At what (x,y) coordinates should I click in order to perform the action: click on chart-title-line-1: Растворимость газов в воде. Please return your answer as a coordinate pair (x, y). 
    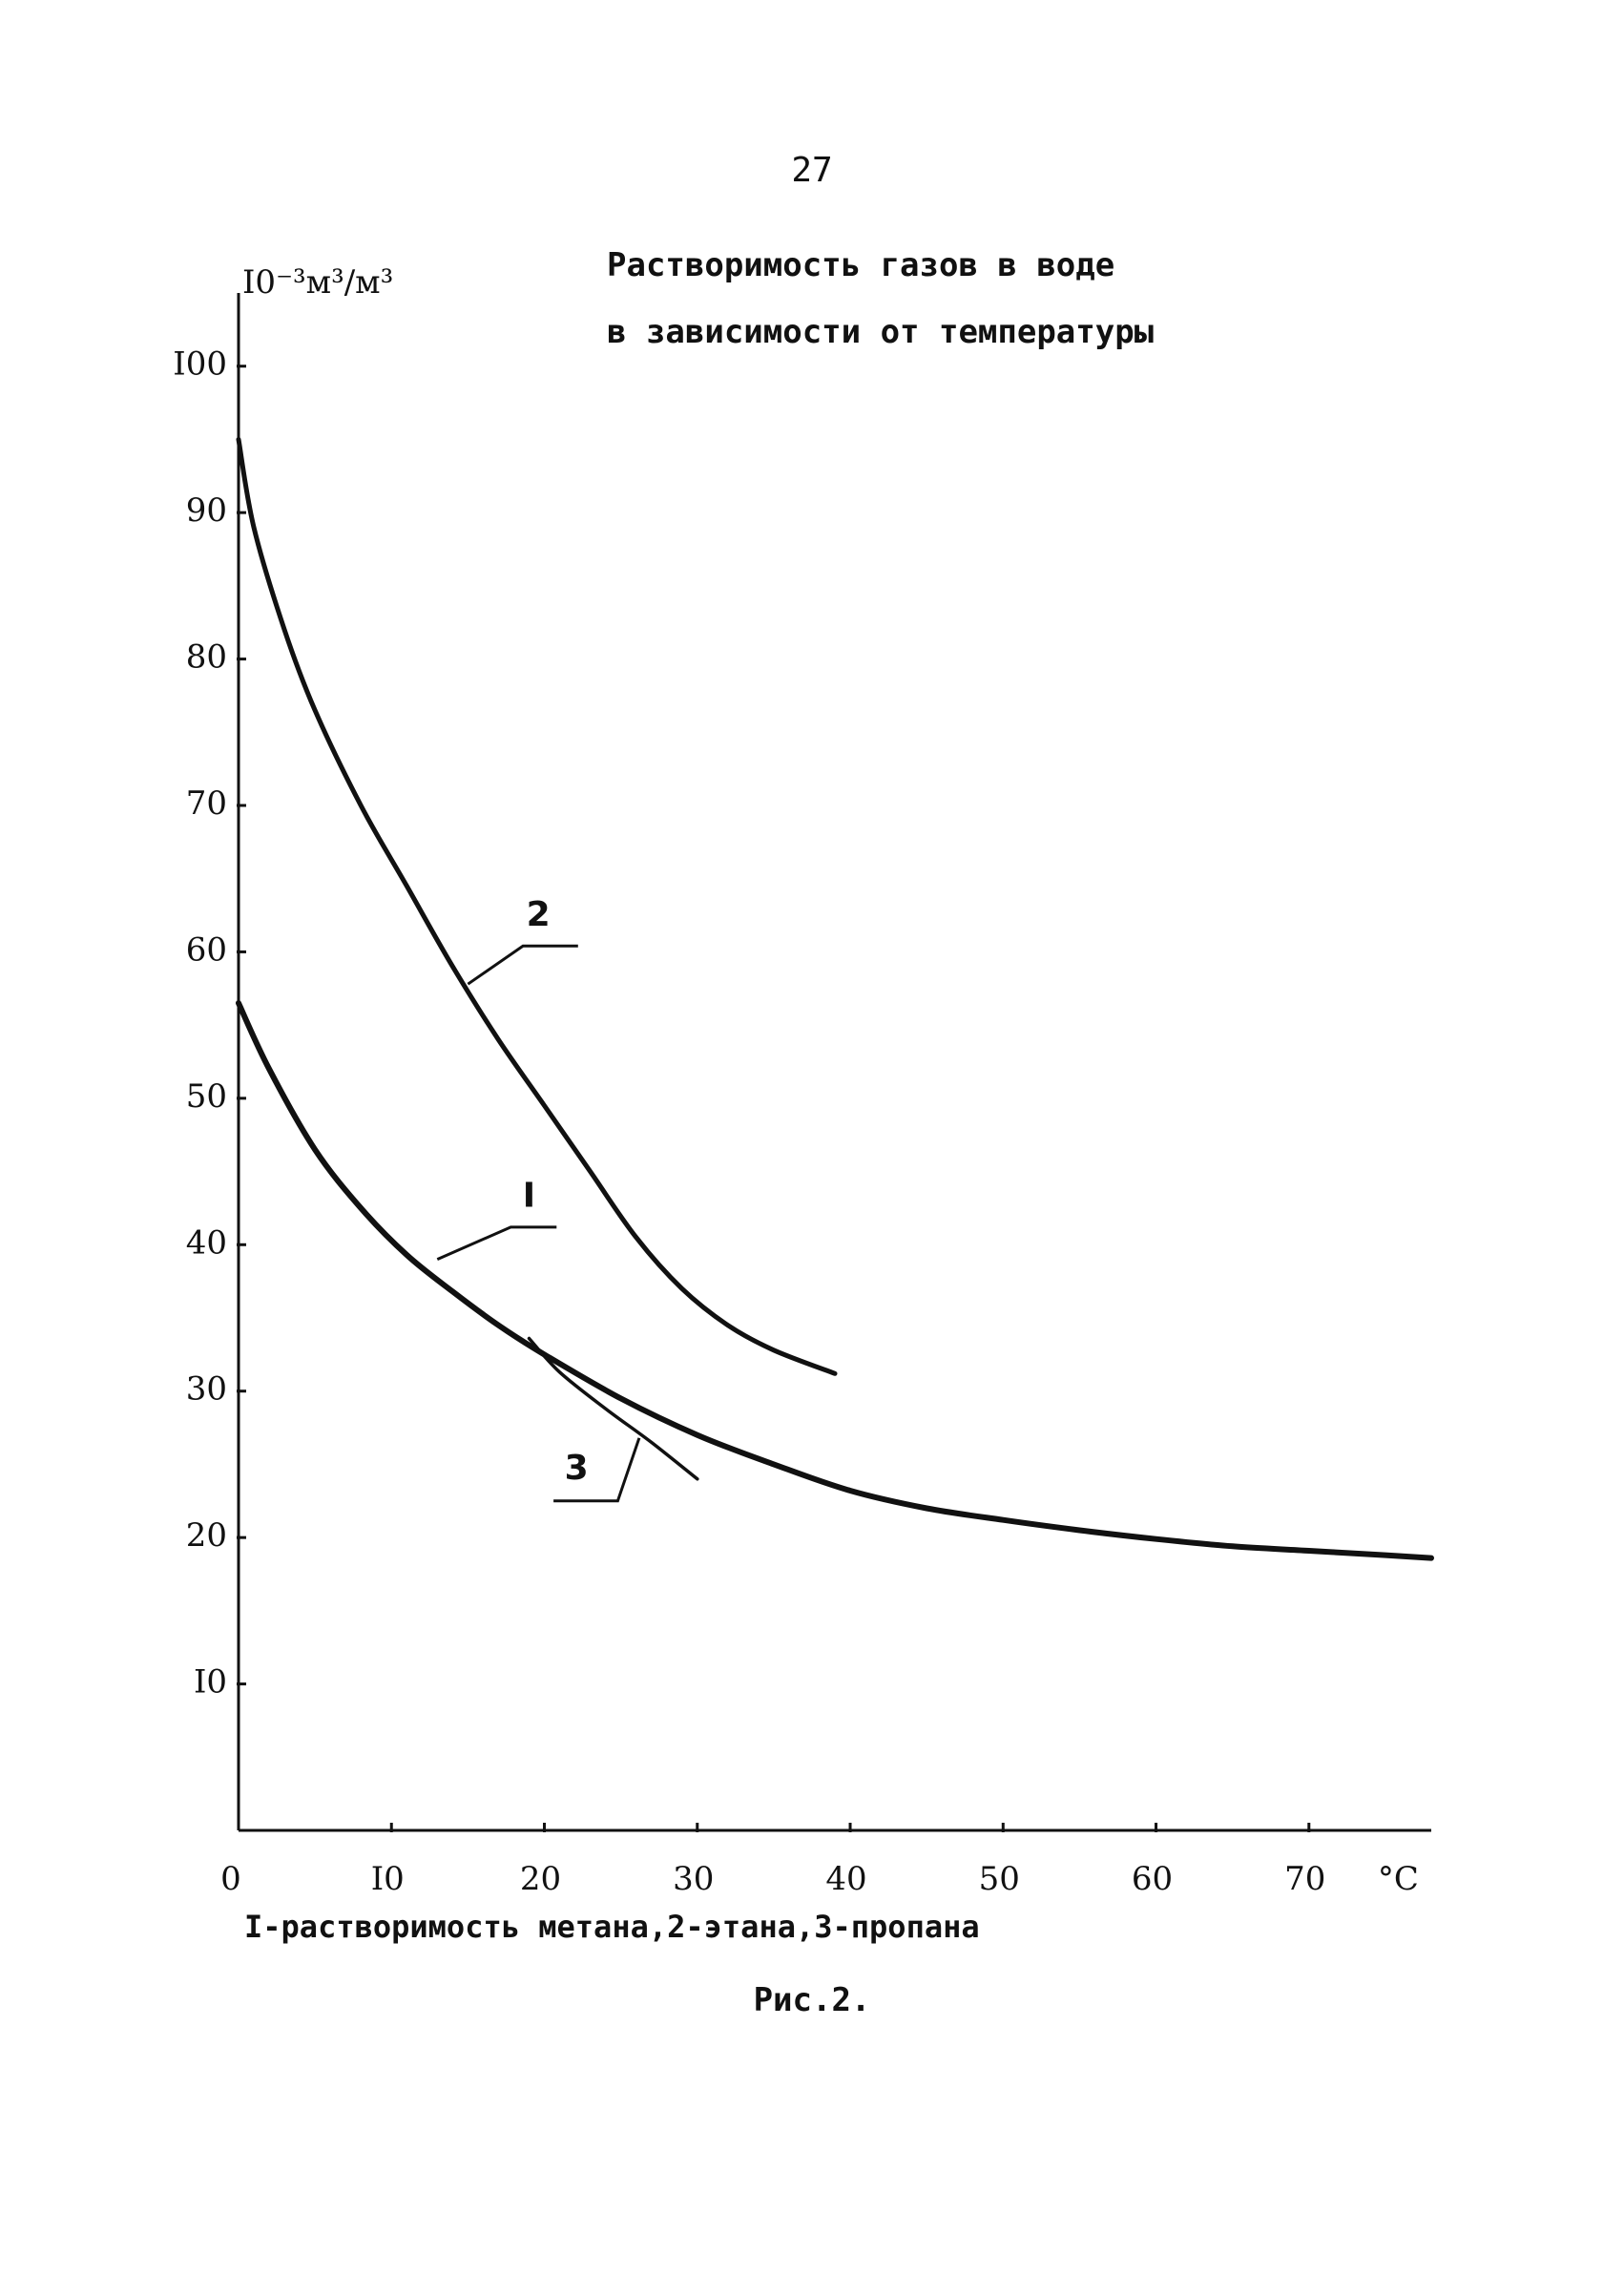
    Looking at the image, I should click on (861, 265).